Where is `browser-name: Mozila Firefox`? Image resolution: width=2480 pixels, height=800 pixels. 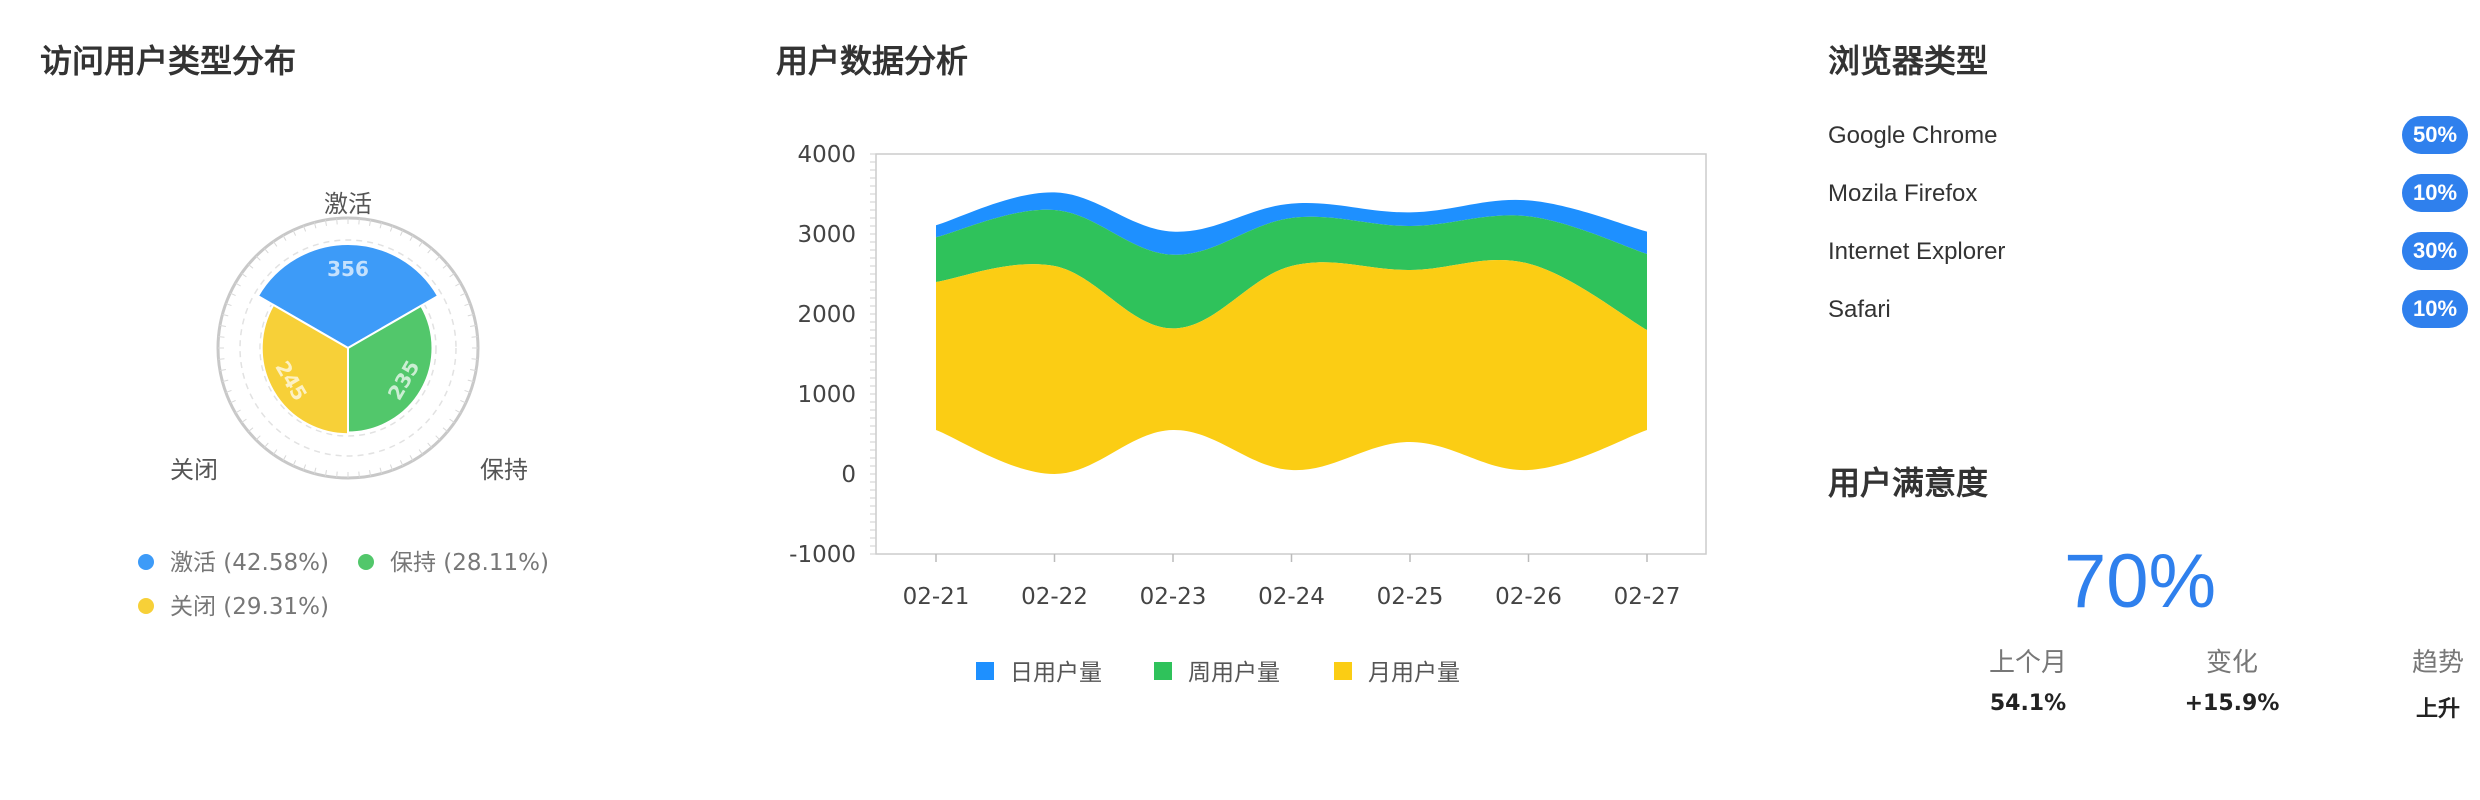
browser-name: Mozila Firefox is located at coordinates (1903, 193).